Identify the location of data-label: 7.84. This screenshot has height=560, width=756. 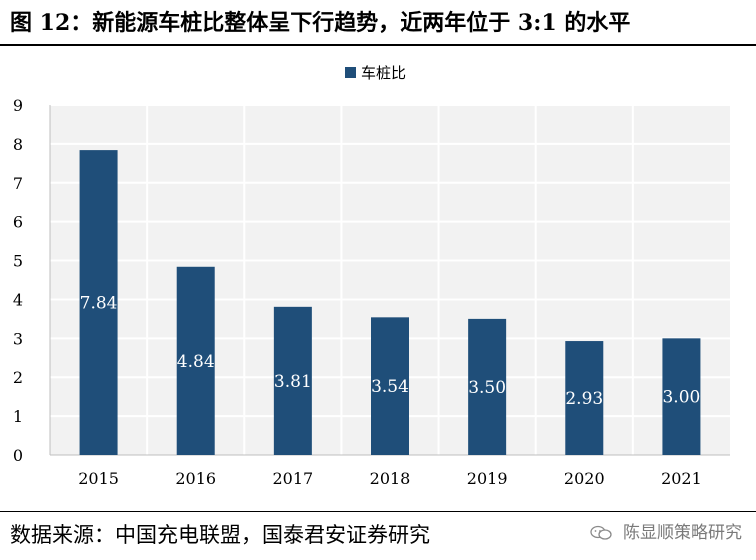
(99, 304).